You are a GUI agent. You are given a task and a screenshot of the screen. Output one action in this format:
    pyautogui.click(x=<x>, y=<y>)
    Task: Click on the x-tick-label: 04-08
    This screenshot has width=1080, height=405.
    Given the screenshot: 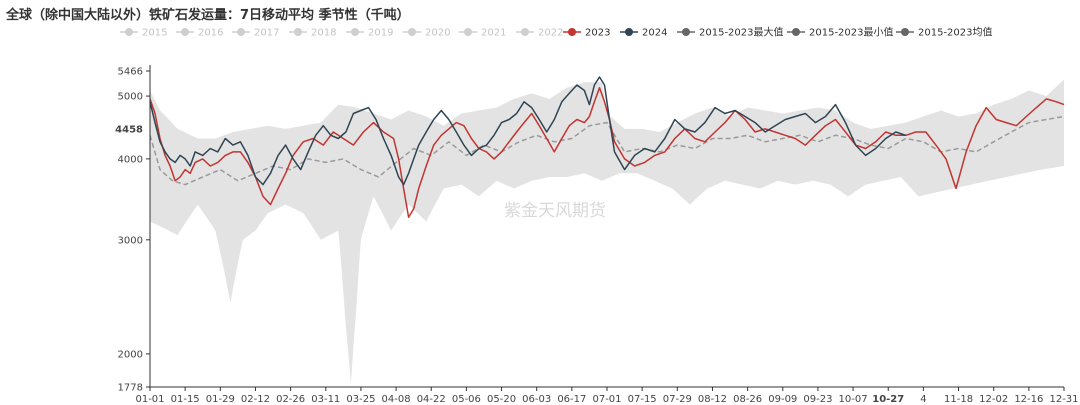 What is the action you would take?
    pyautogui.click(x=396, y=399)
    